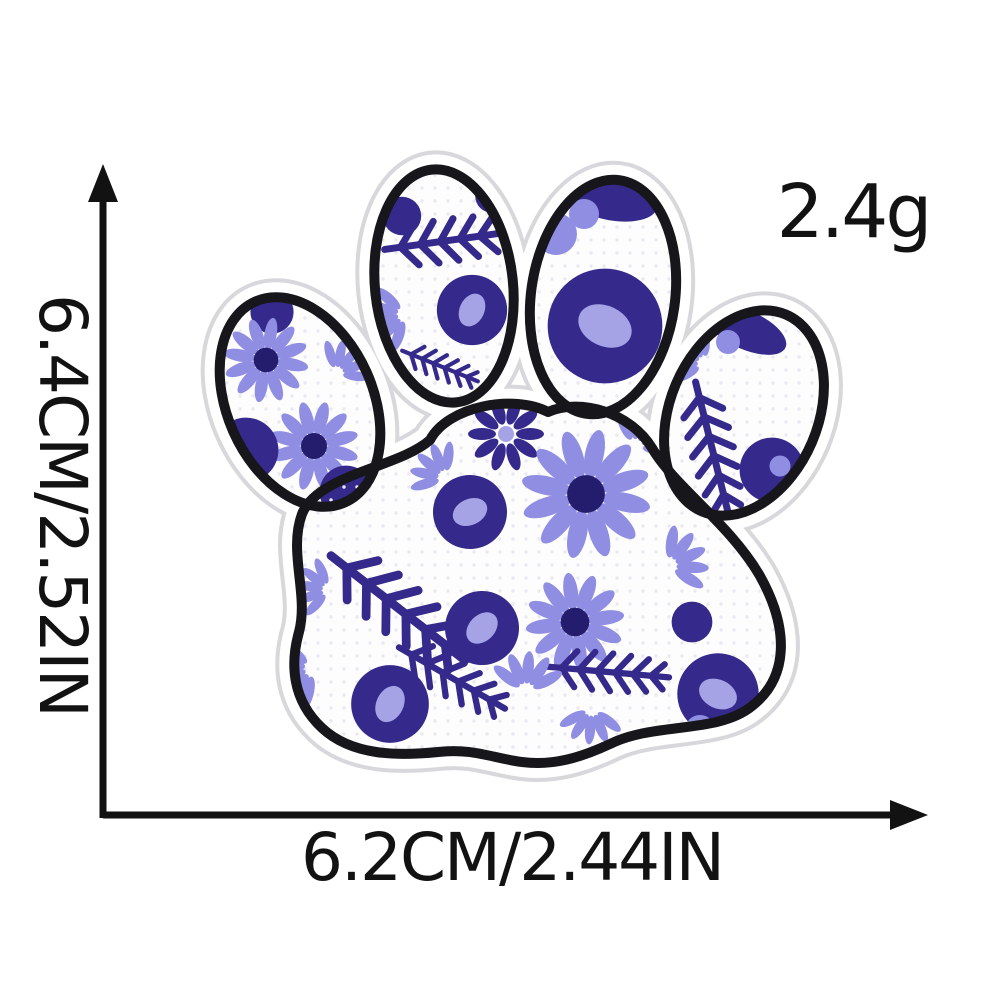  What do you see at coordinates (909, 815) in the screenshot?
I see `right-arrow-icon` at bounding box center [909, 815].